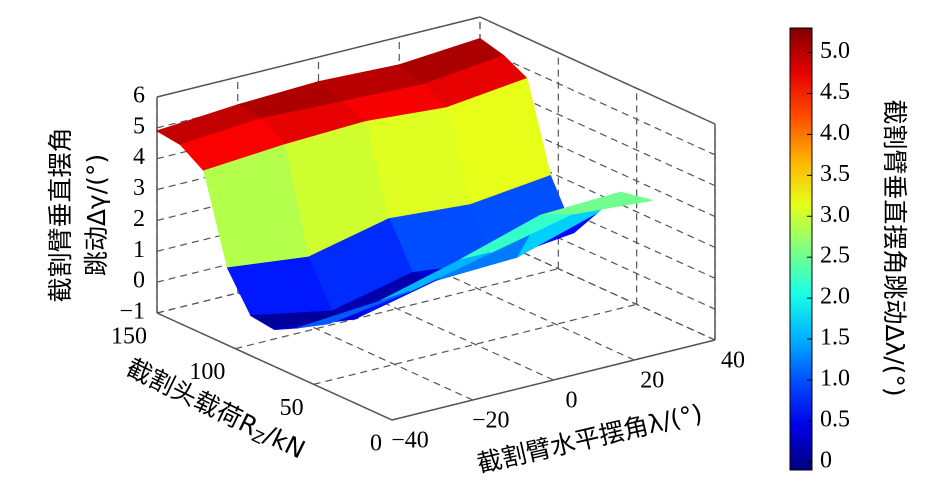 The width and height of the screenshot is (945, 482). Describe the element at coordinates (835, 92) in the screenshot. I see `colorbar-tick-label: 4.5` at that location.